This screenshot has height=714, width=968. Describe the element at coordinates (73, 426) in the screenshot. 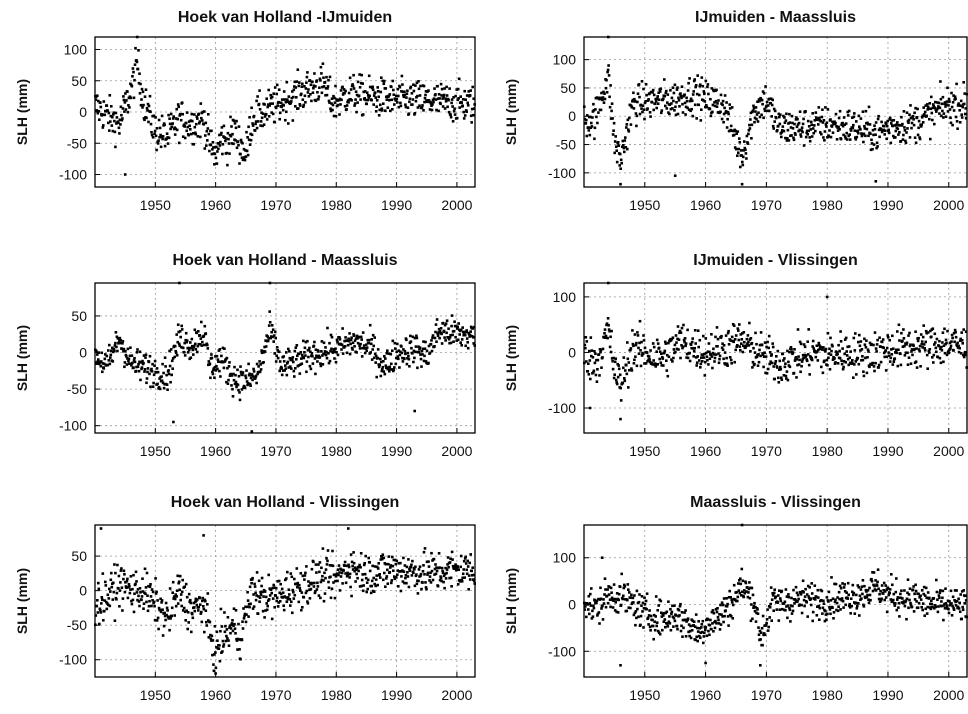

I see `y-tick-label: -100` at that location.